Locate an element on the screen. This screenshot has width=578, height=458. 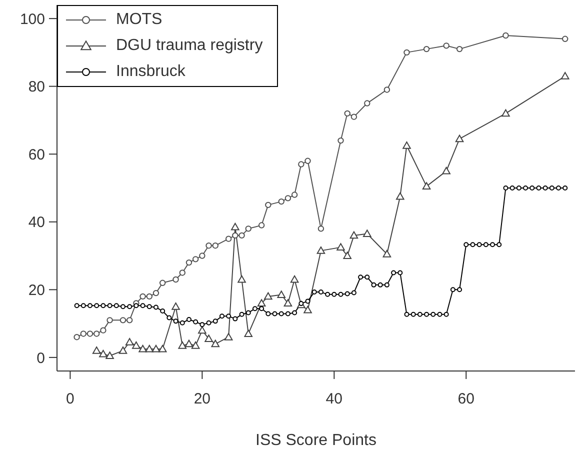
legend-label: DGU trauma registry is located at coordinates (189, 46).